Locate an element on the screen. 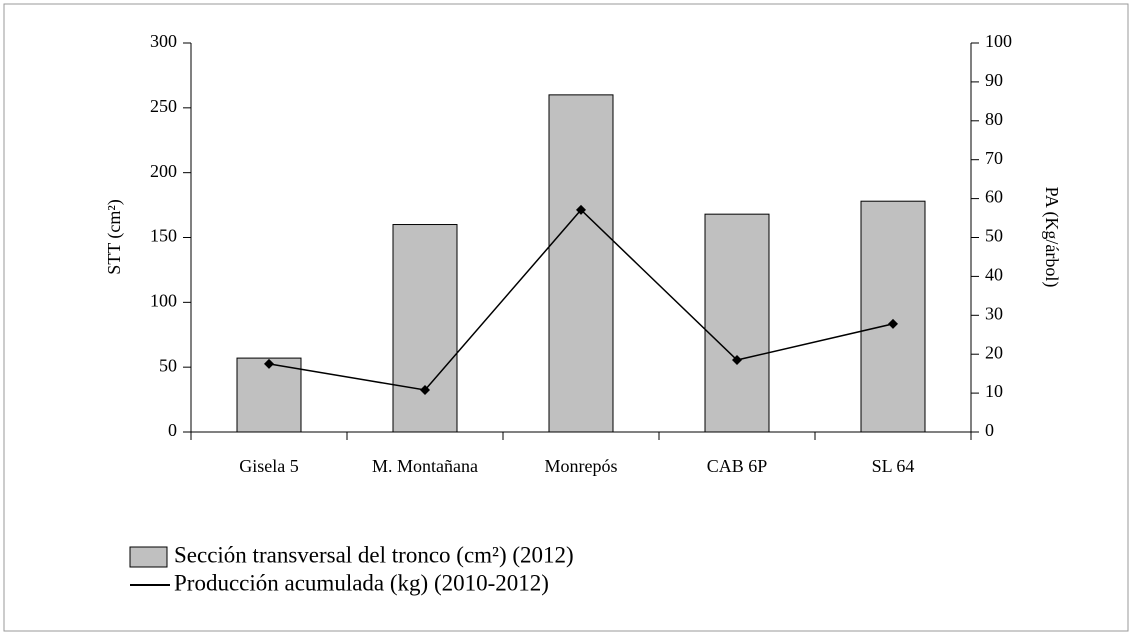  x-tick-label: Monrepós is located at coordinates (581, 466).